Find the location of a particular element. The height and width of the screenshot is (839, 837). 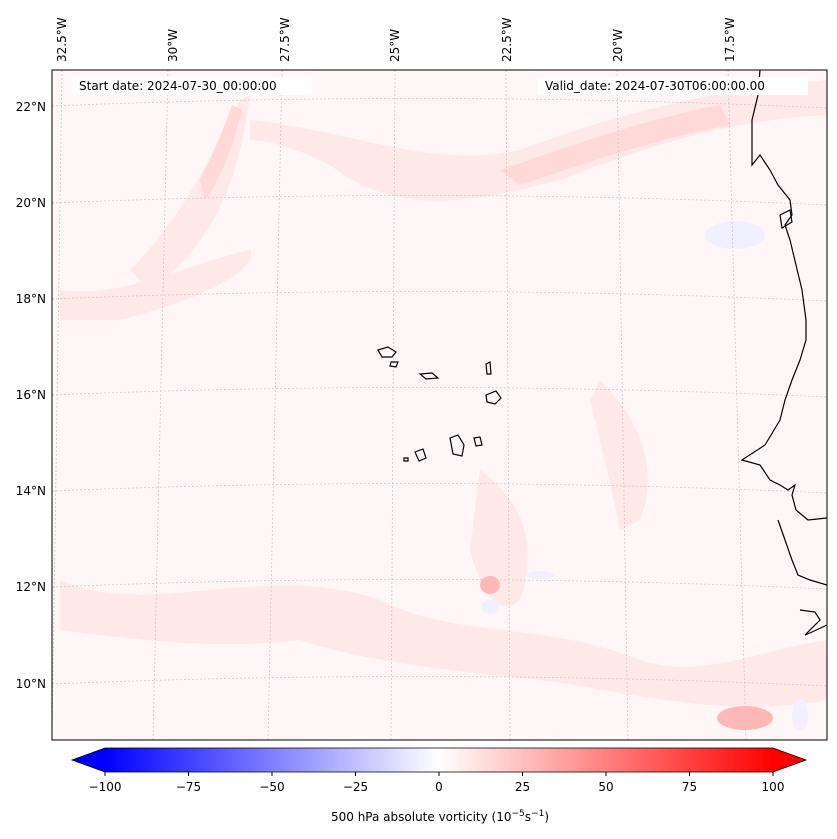

lat-label-22n: 22°N is located at coordinates (31, 107).